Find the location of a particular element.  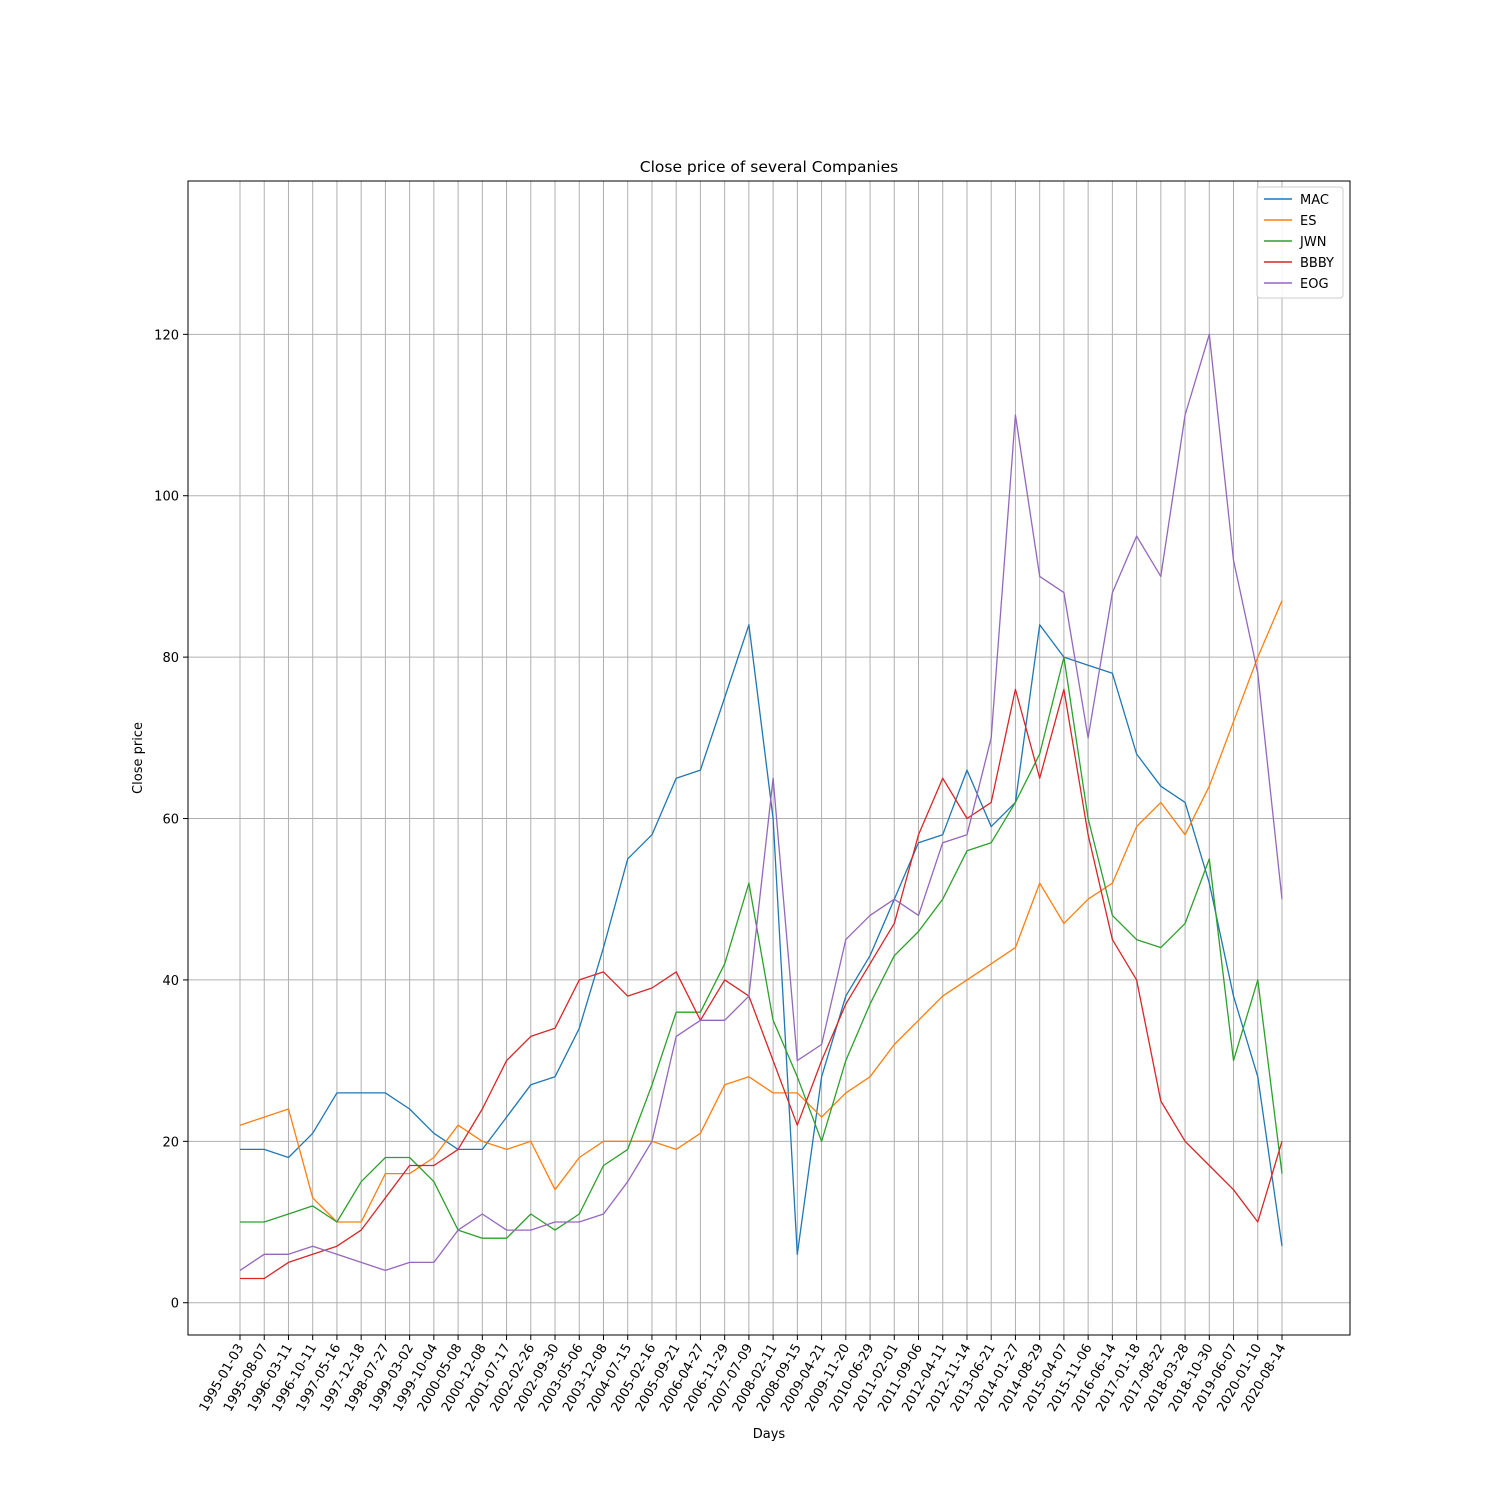

legend: MAC ES JWN BBBY EOG is located at coordinates (1300, 242).